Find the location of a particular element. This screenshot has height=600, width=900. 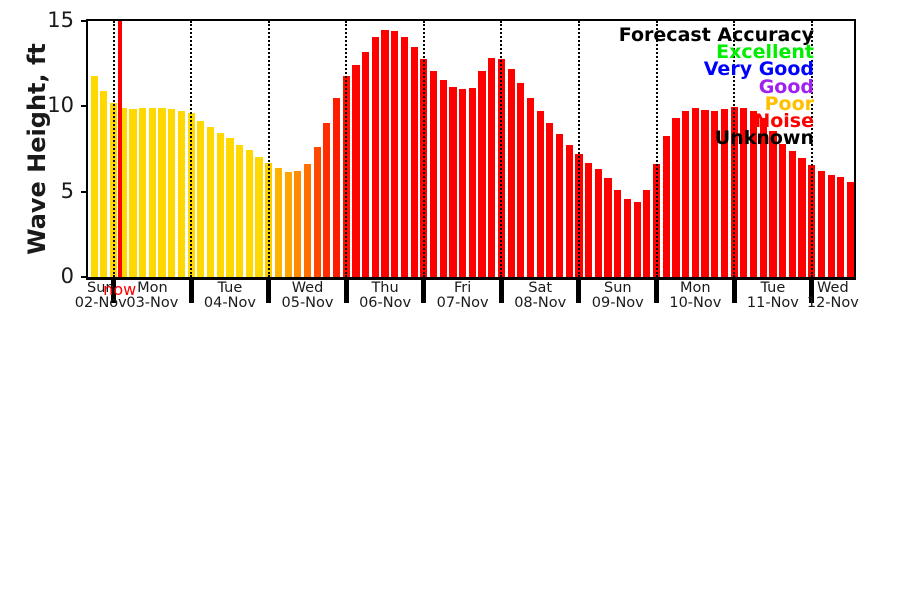

day-date: 05-Nov is located at coordinates (307, 302).